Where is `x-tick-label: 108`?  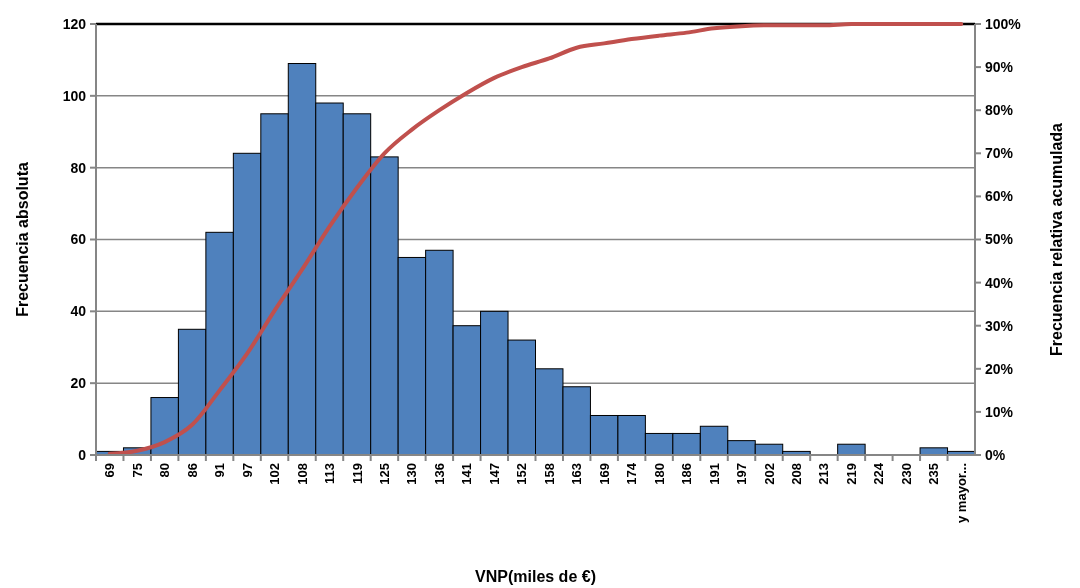 x-tick-label: 108 is located at coordinates (302, 474).